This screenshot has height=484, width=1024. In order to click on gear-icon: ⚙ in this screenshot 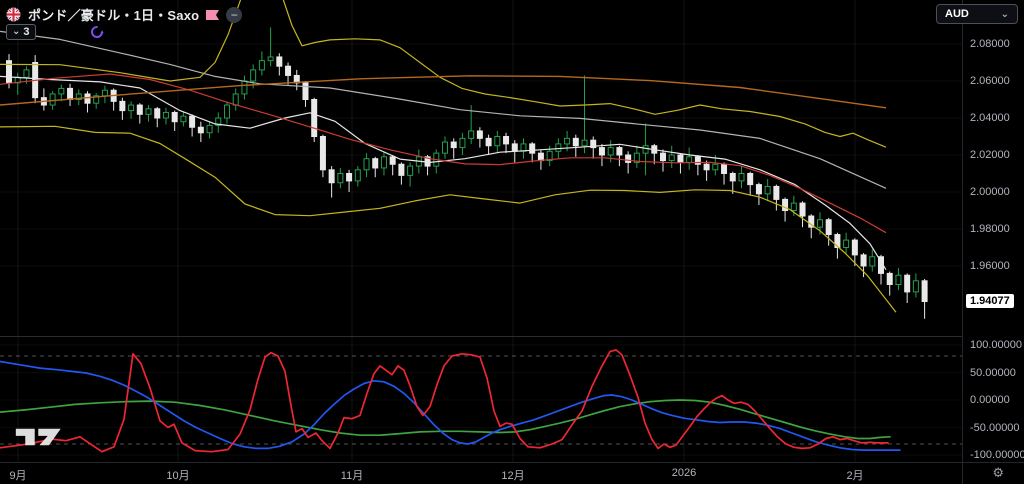, I will do `click(998, 472)`.